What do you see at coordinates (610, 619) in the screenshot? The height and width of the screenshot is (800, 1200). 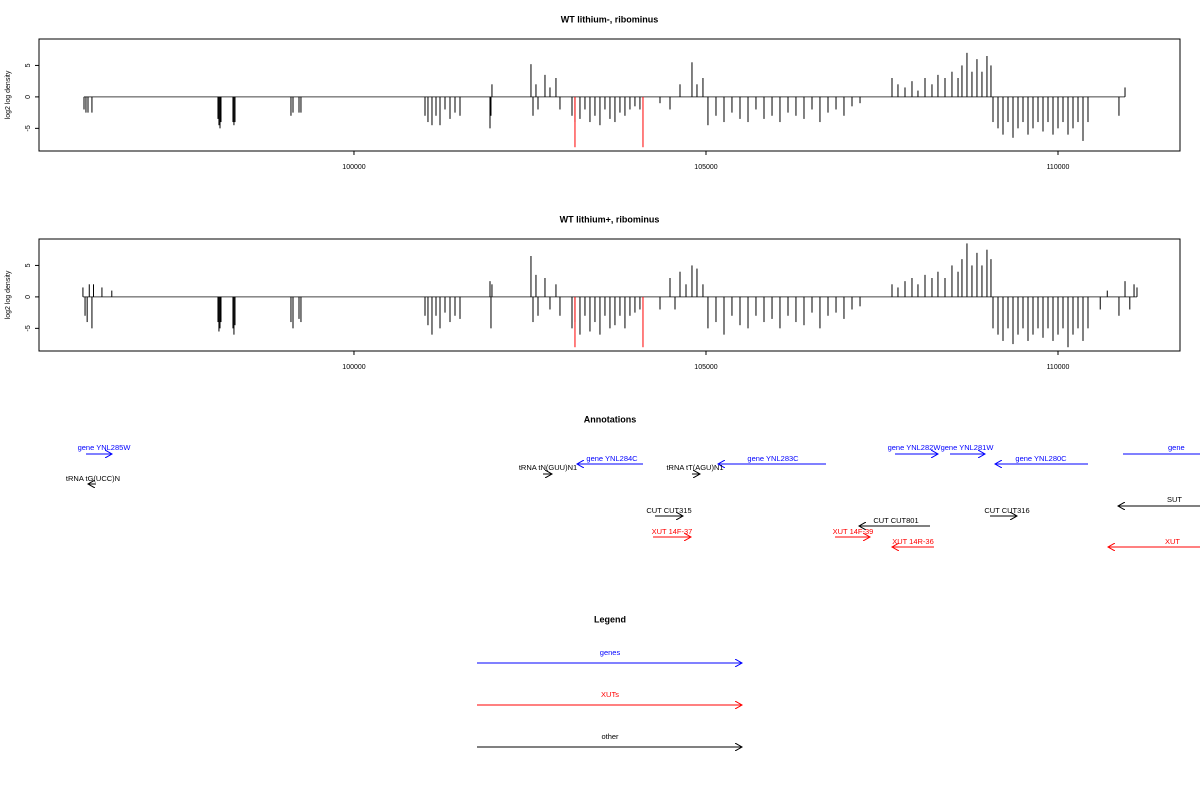 I see `legend-title: Legend` at bounding box center [610, 619].